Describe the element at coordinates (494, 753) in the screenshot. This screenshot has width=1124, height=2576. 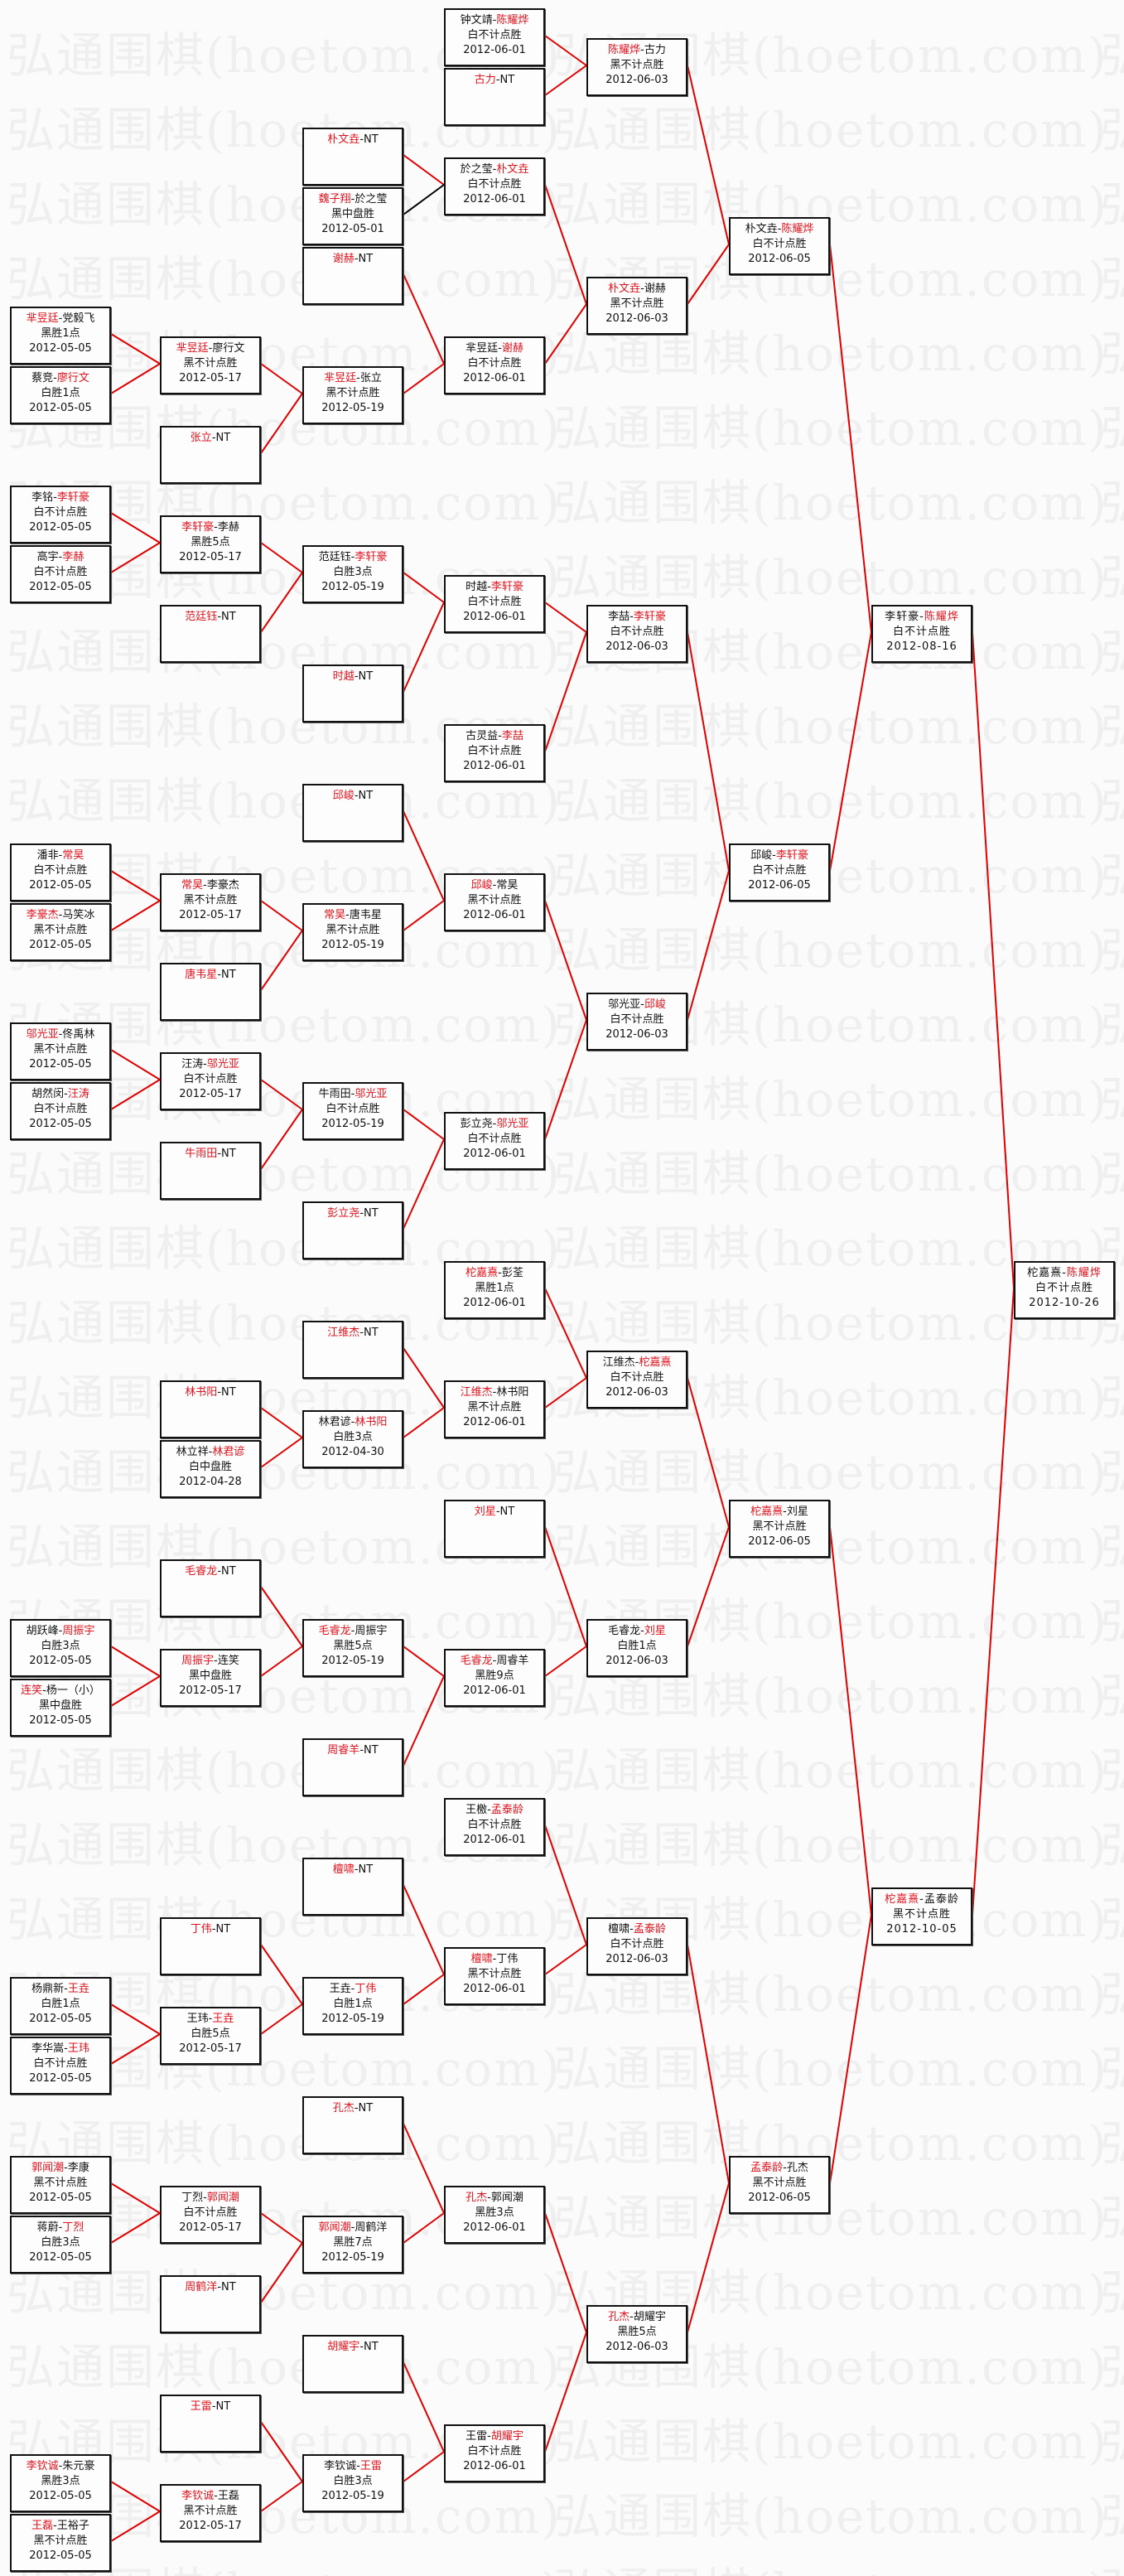
I see `match-box: 古灵益-李喆 白不计点胜 2012-06-01` at that location.